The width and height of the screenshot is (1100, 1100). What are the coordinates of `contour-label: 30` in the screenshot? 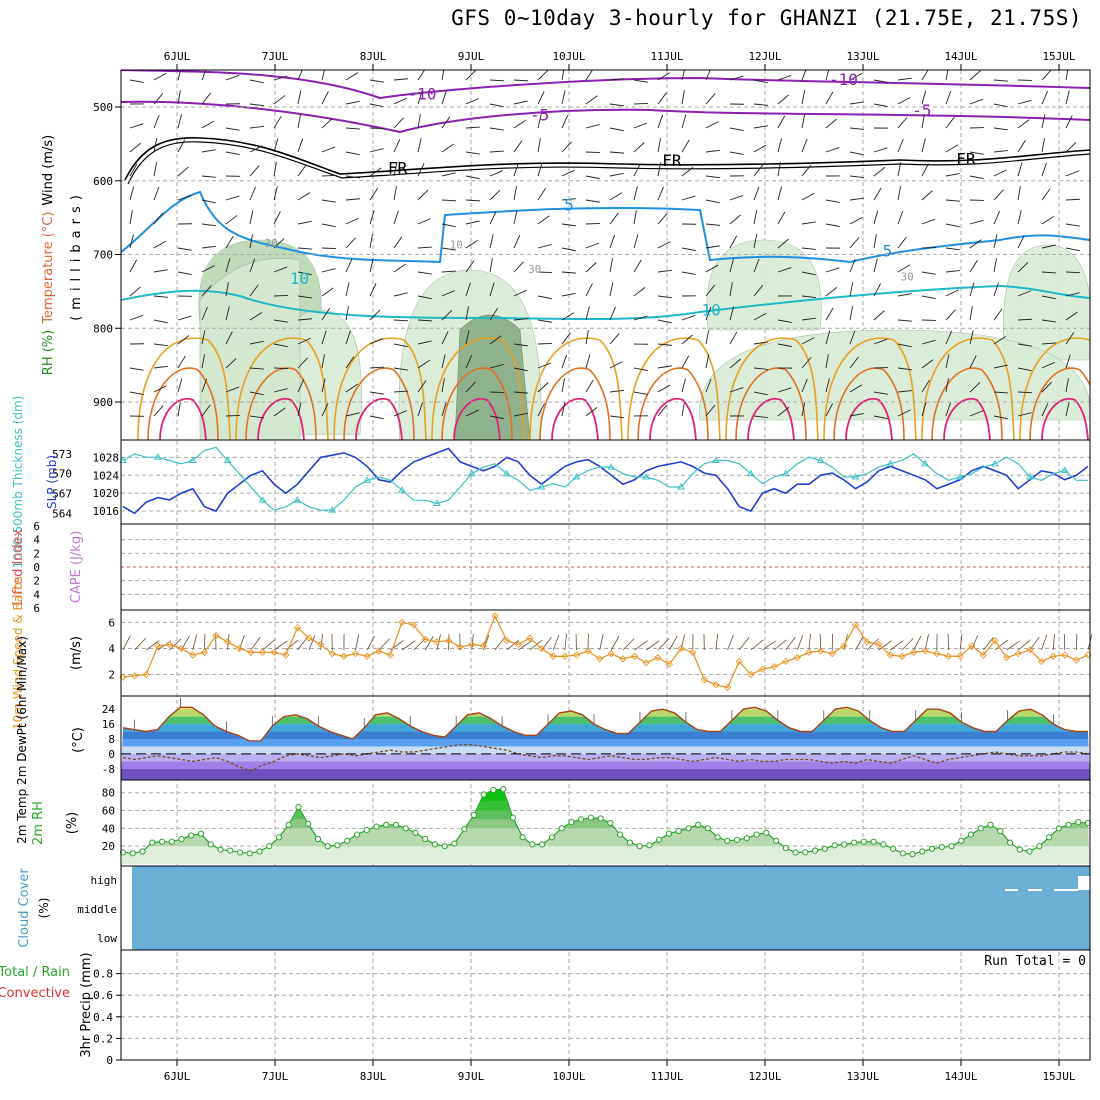 It's located at (906, 276).